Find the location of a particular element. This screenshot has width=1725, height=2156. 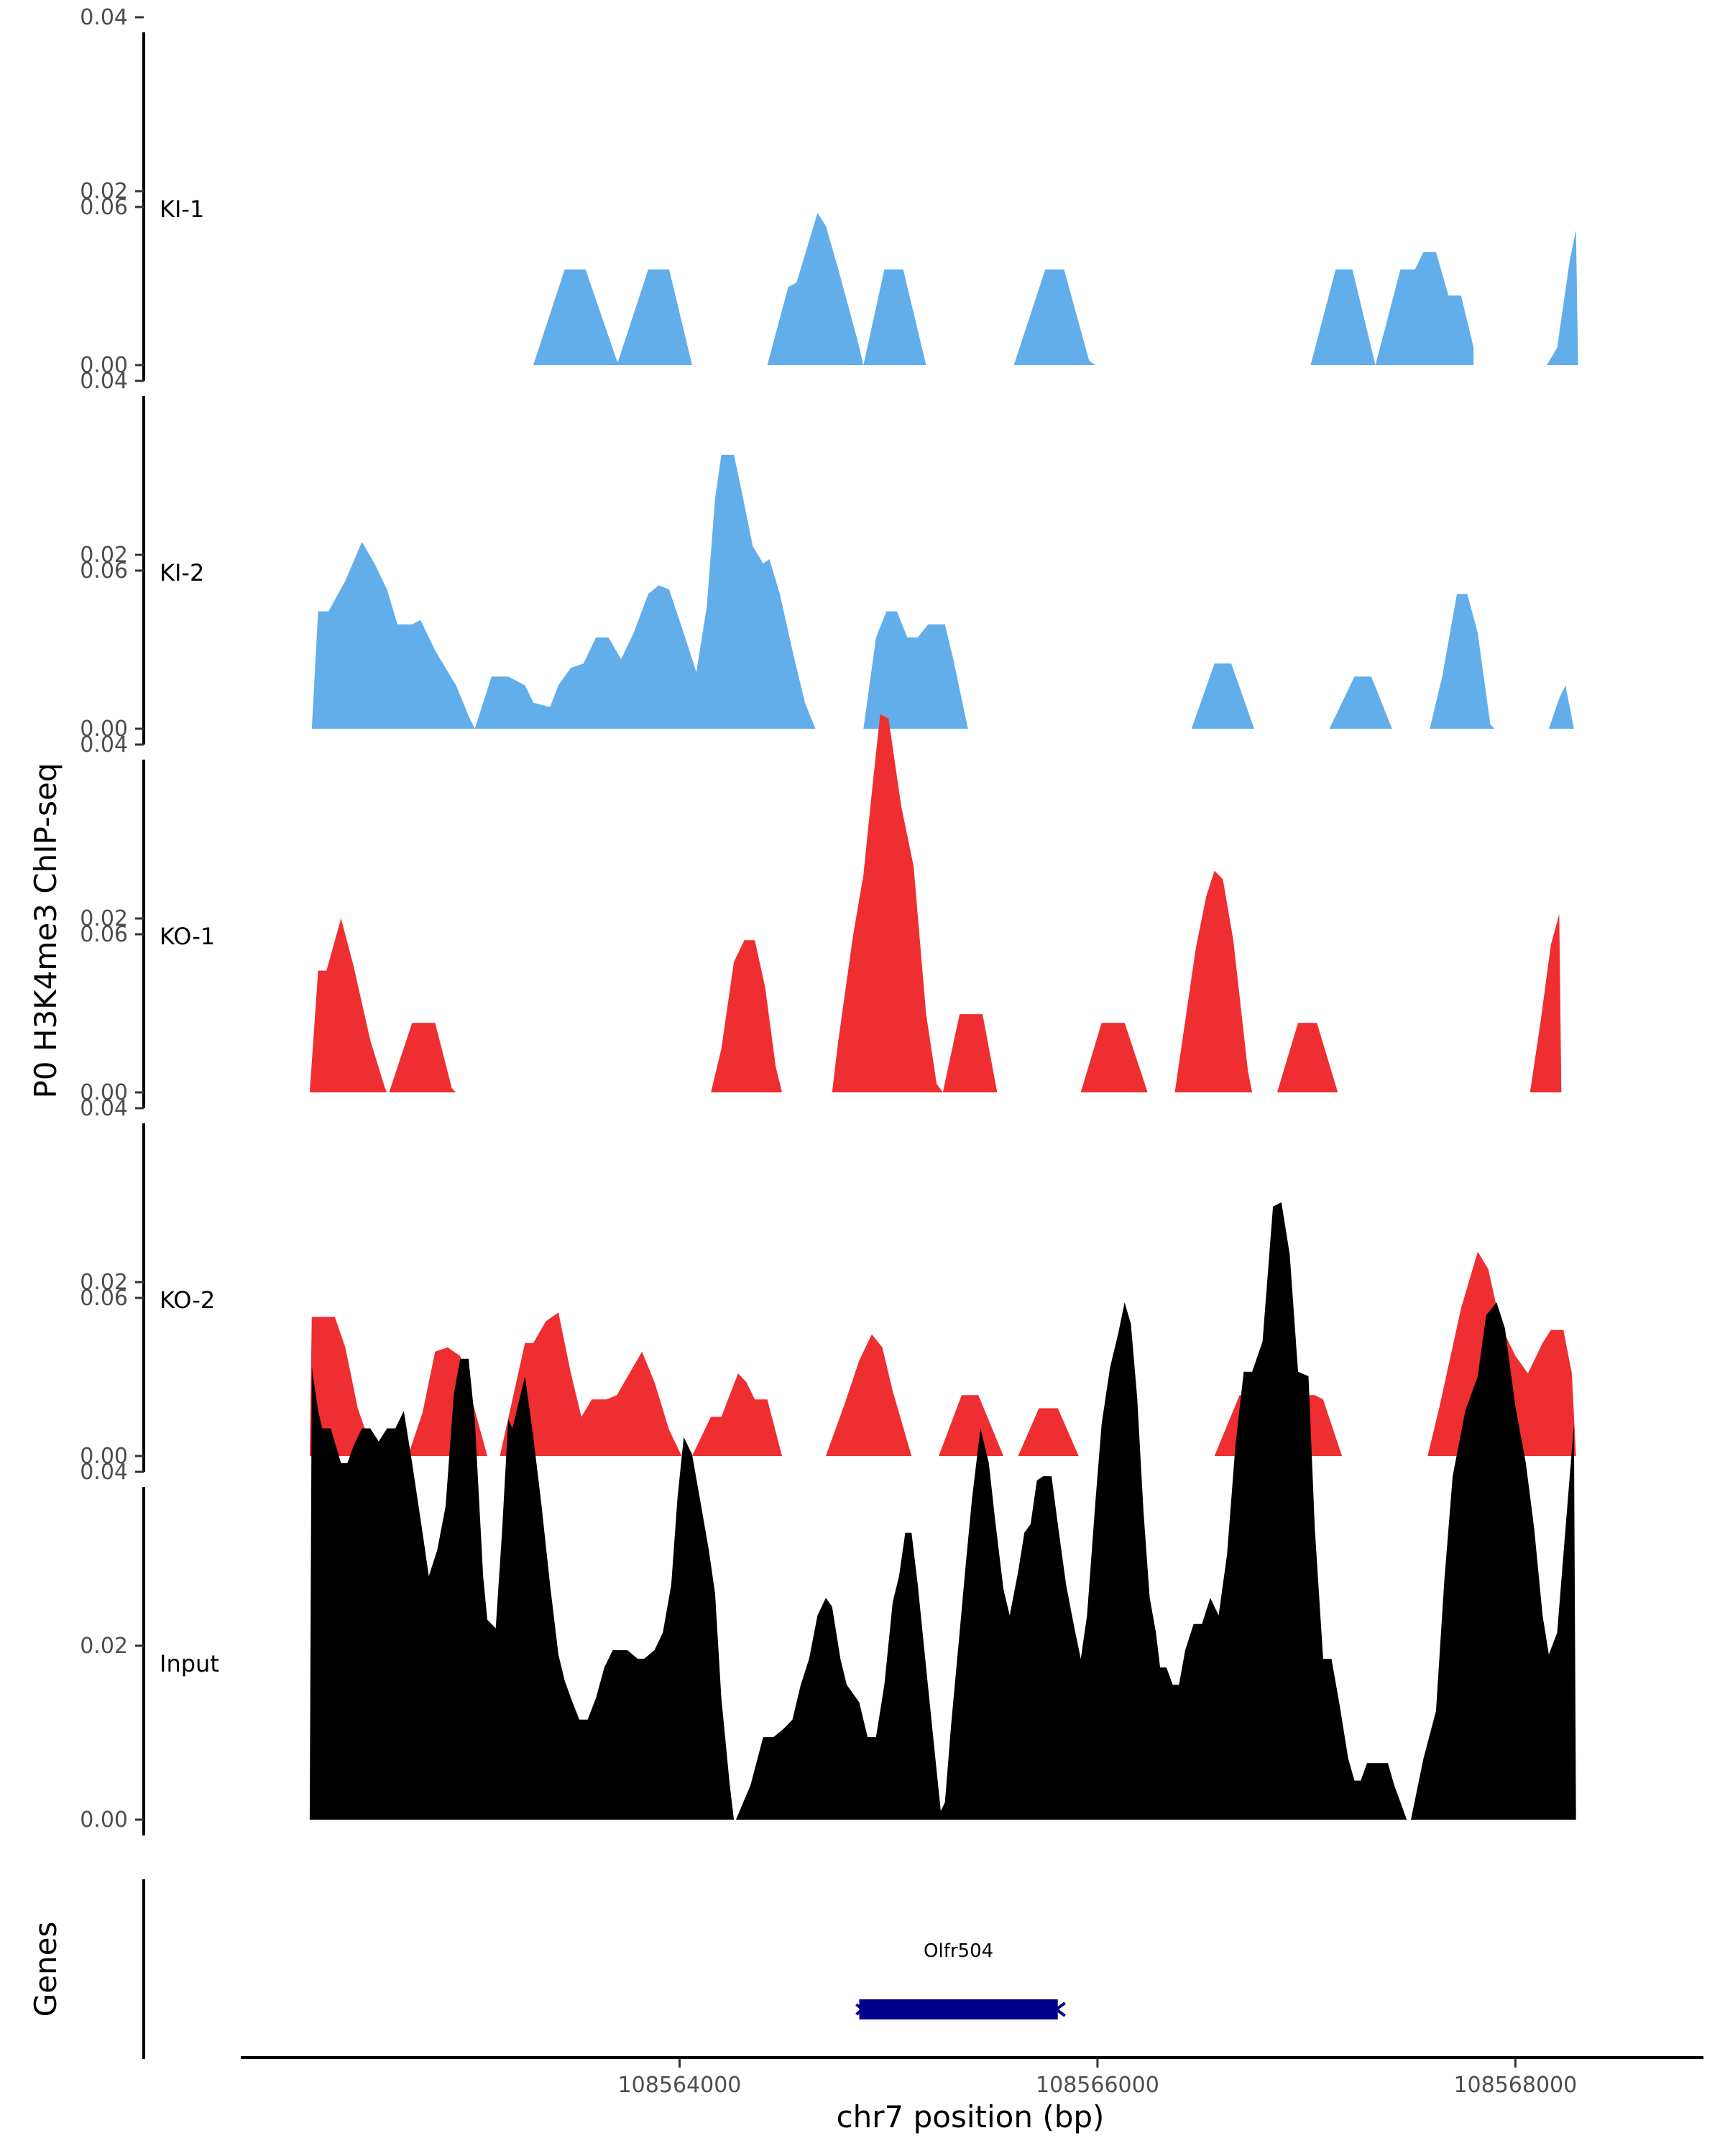

track-label-ki-1: KI-1 is located at coordinates (182, 209).